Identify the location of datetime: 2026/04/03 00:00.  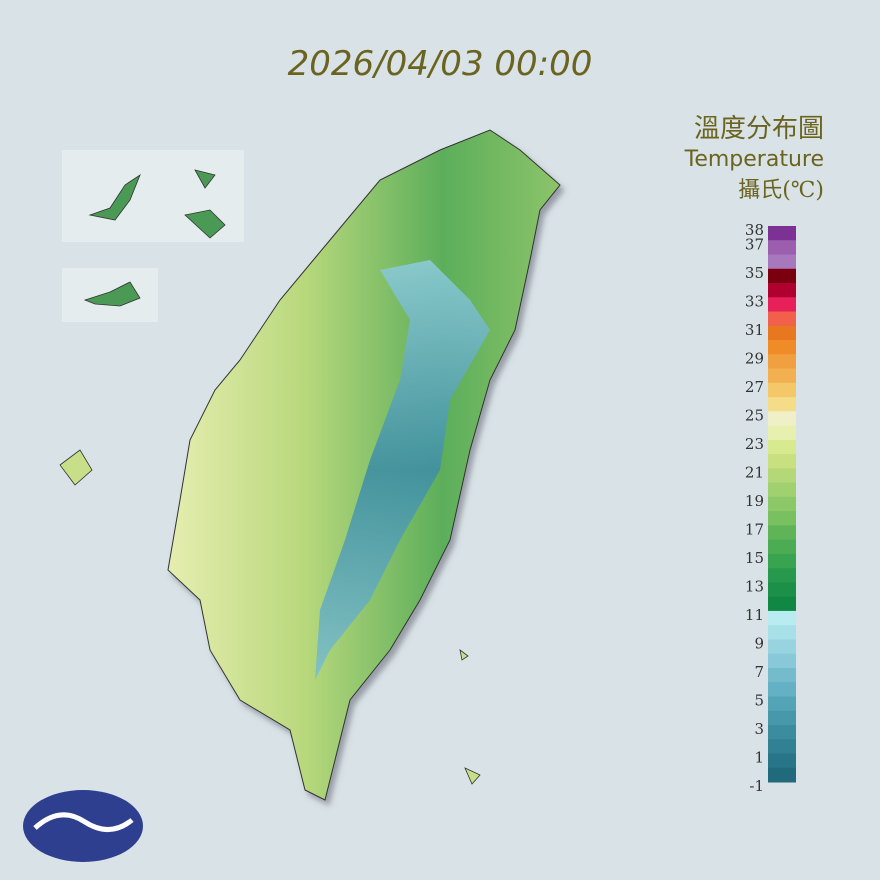
(440, 64).